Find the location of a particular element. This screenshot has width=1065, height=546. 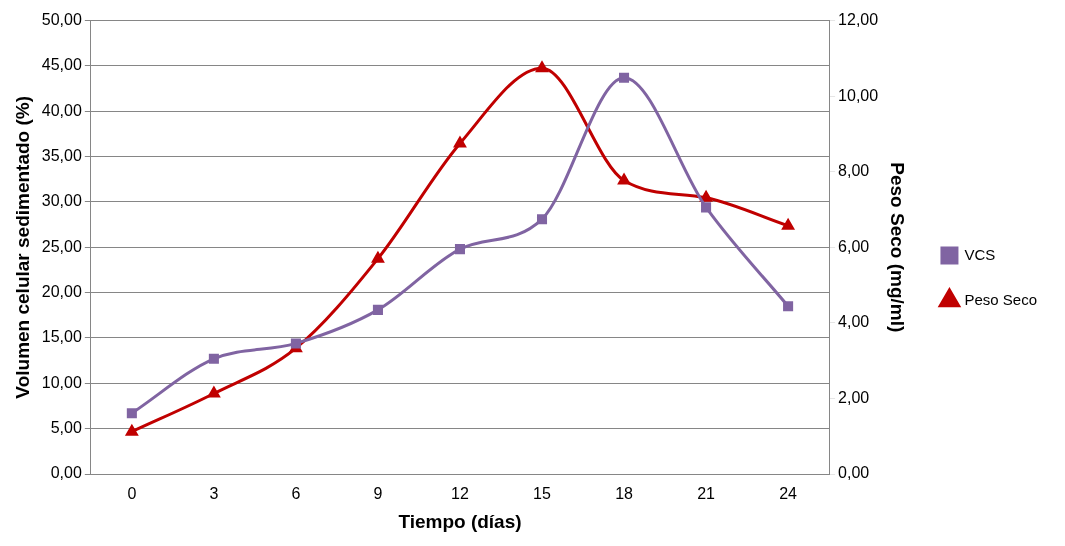

legend-label: VCS is located at coordinates (980, 254).